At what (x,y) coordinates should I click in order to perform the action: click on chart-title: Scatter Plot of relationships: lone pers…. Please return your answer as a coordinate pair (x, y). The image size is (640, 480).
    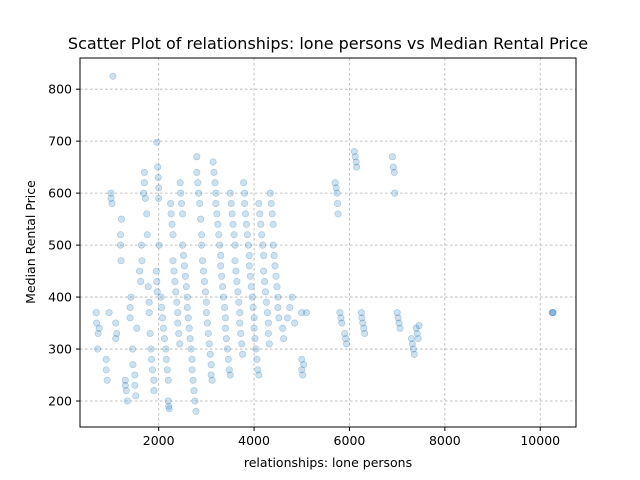
    Looking at the image, I should click on (328, 43).